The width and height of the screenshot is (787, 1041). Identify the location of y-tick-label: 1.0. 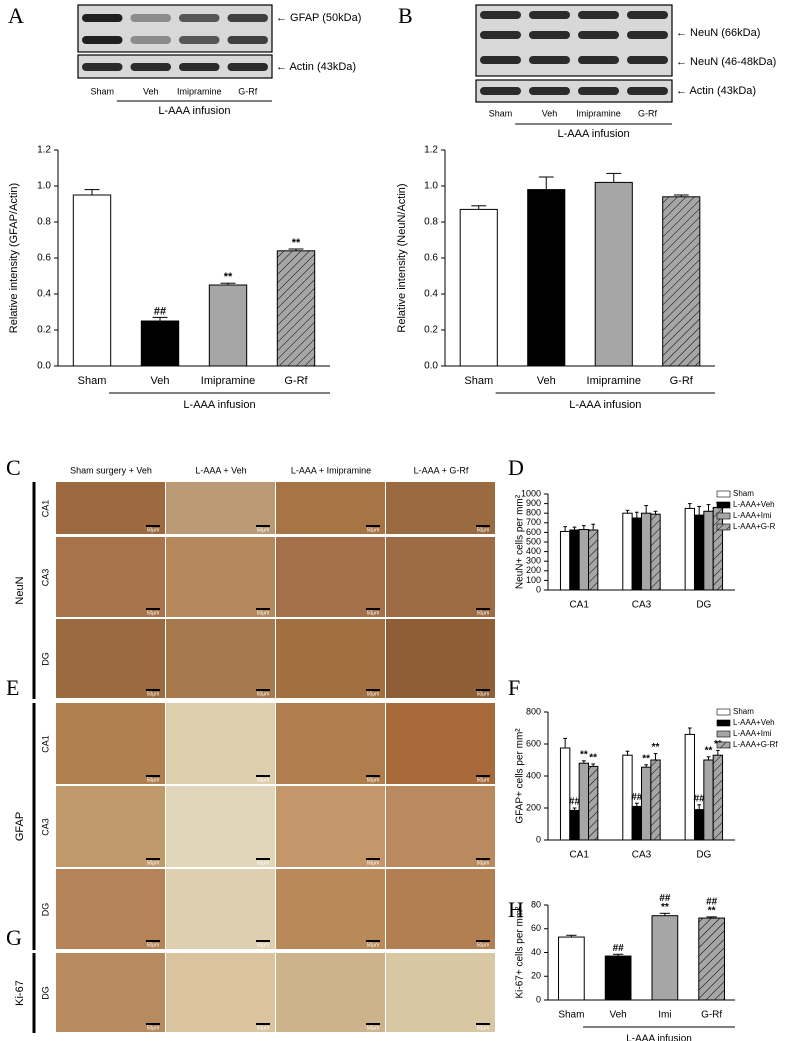
(431, 186).